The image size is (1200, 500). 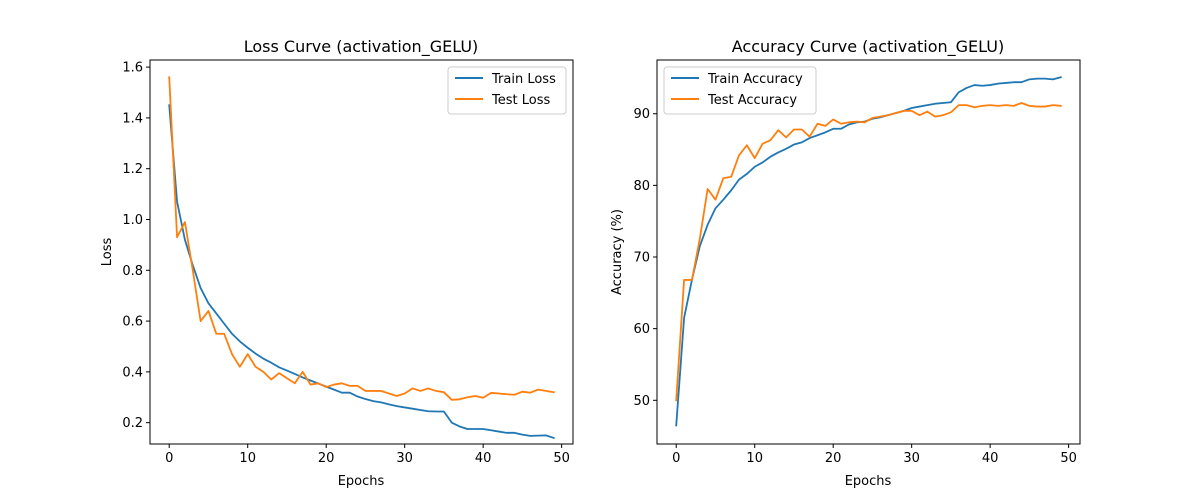 I want to click on accuracy-legend-label-train: Train Accuracy, so click(x=755, y=79).